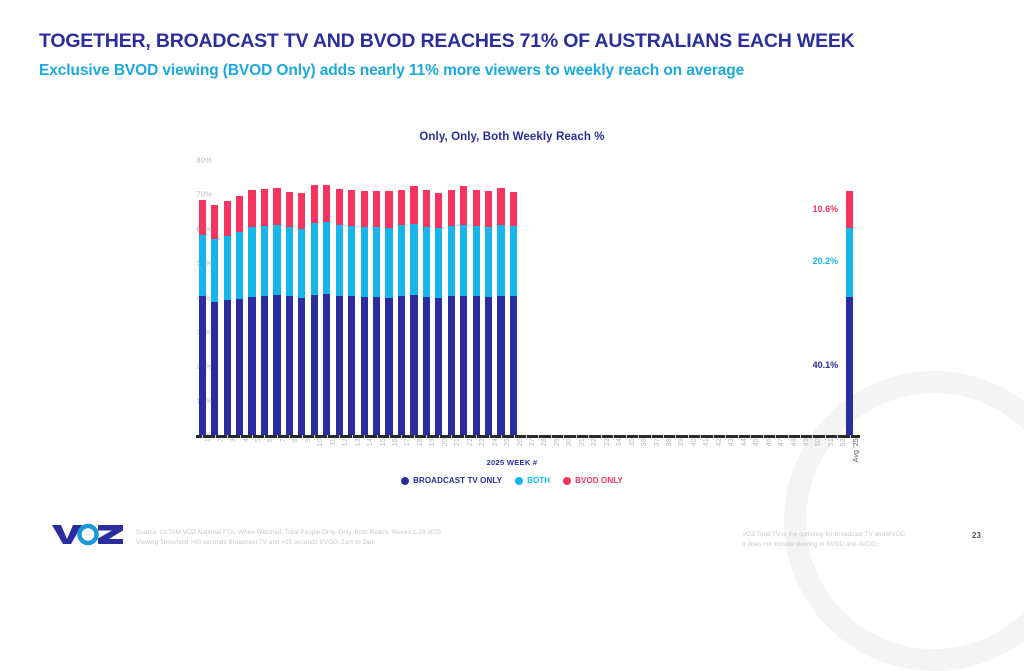 The image size is (1024, 671). What do you see at coordinates (825, 365) in the screenshot?
I see `bar-data-label: 40.1%` at bounding box center [825, 365].